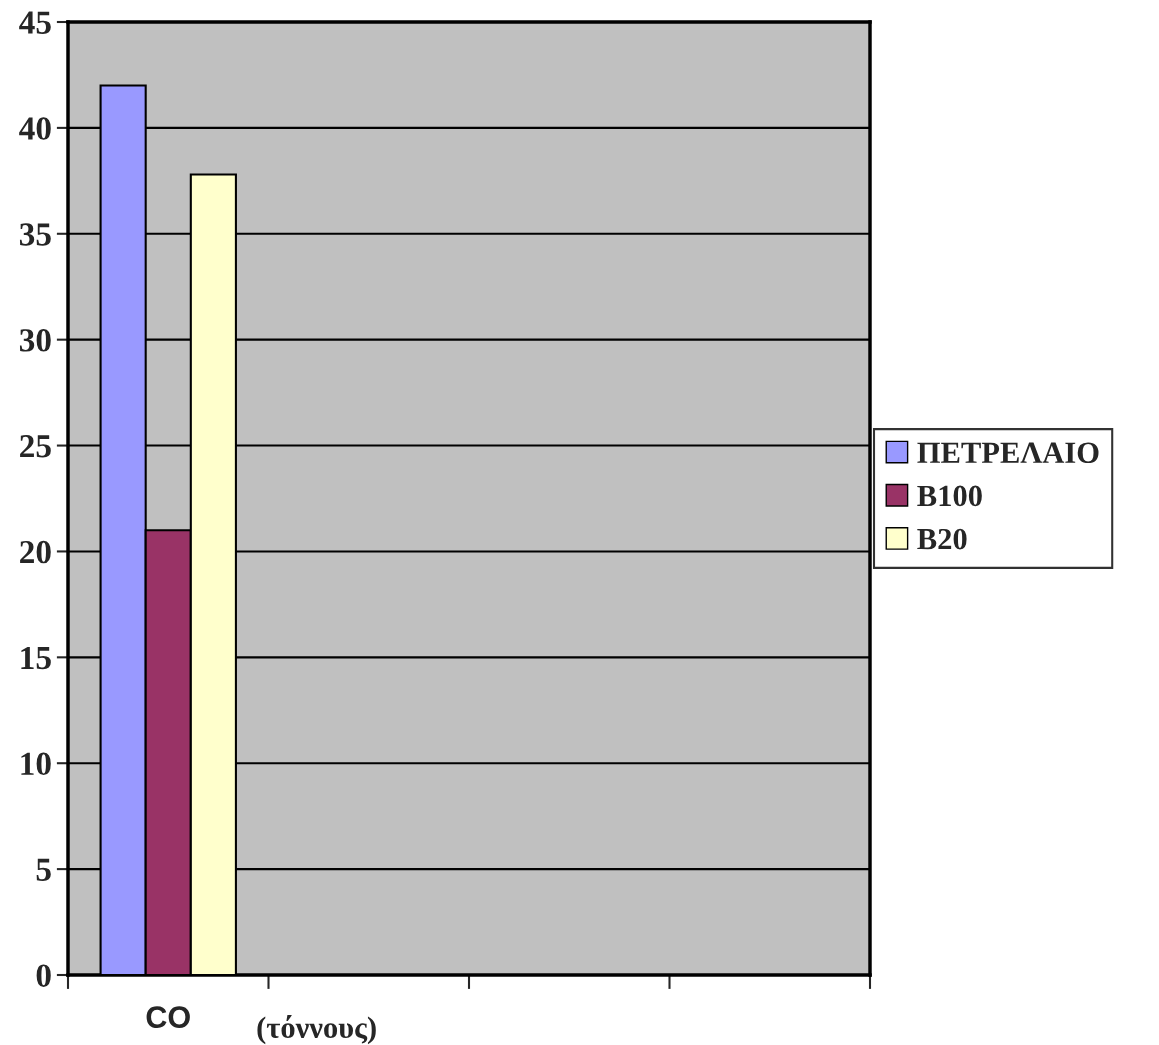 This screenshot has width=1159, height=1045. What do you see at coordinates (949, 496) in the screenshot?
I see `legend-label: B100` at bounding box center [949, 496].